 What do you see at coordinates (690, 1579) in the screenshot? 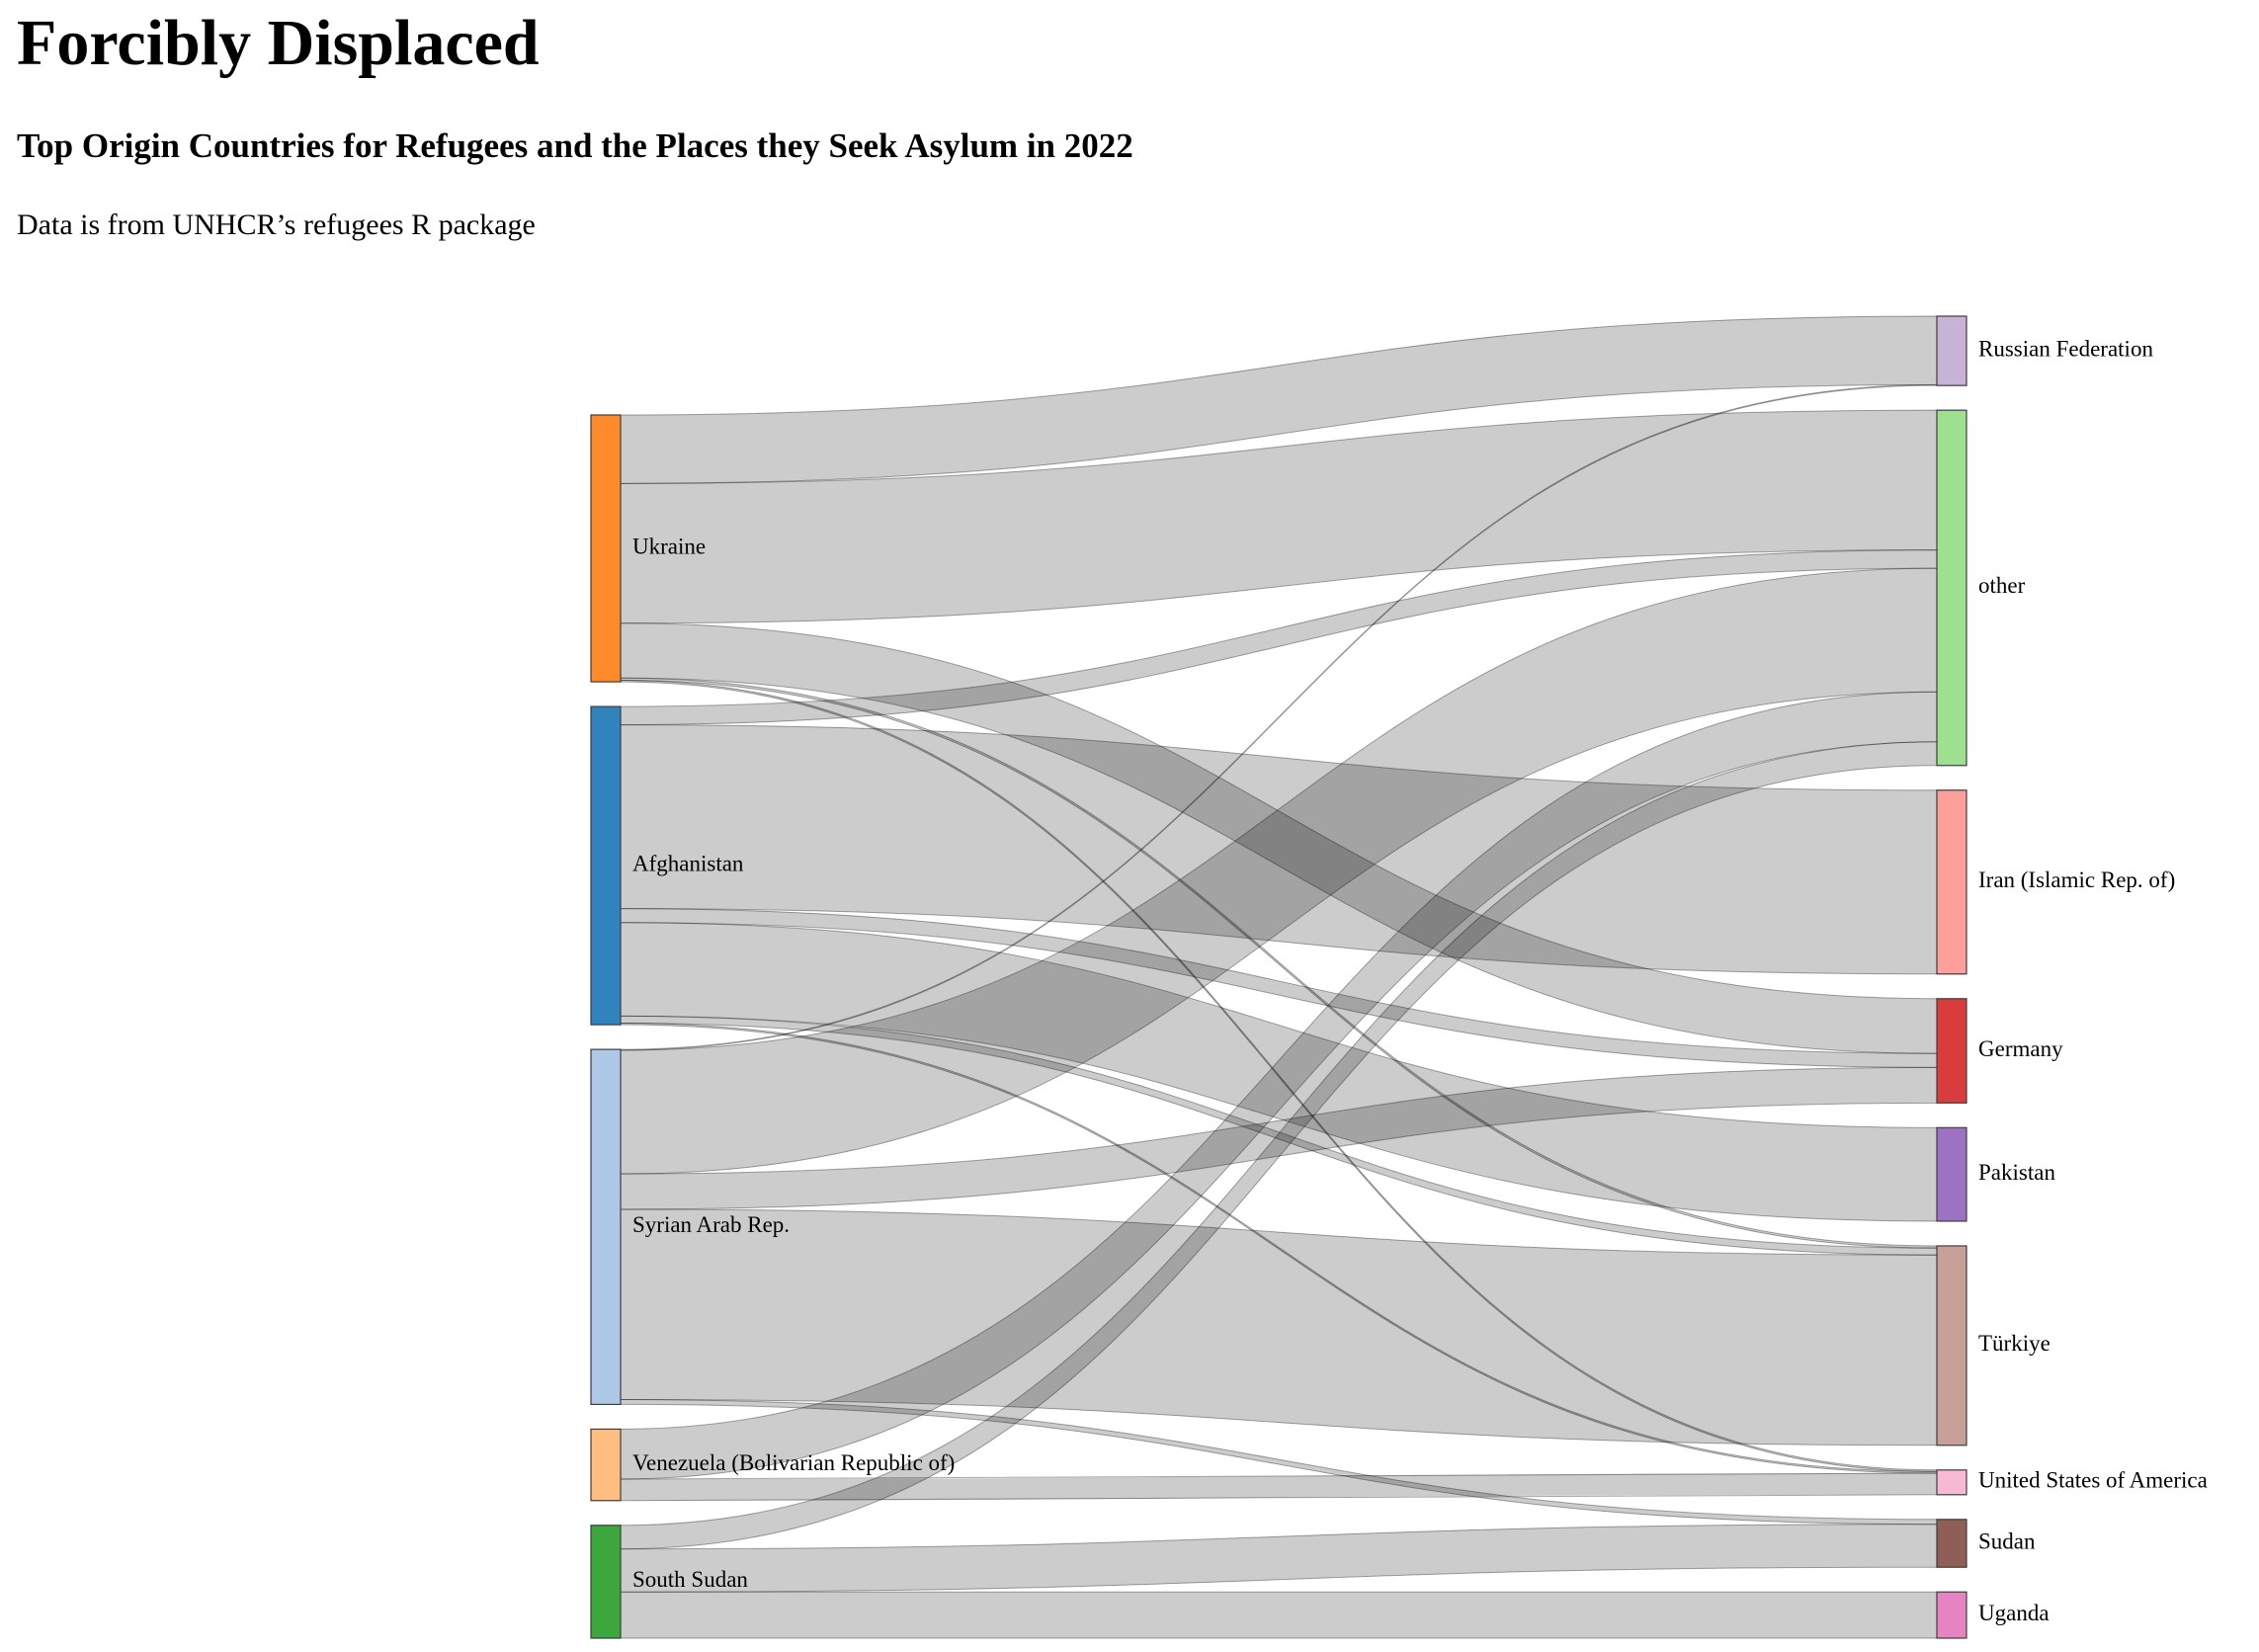
I see `source-label-south-sudan: South Sudan` at bounding box center [690, 1579].